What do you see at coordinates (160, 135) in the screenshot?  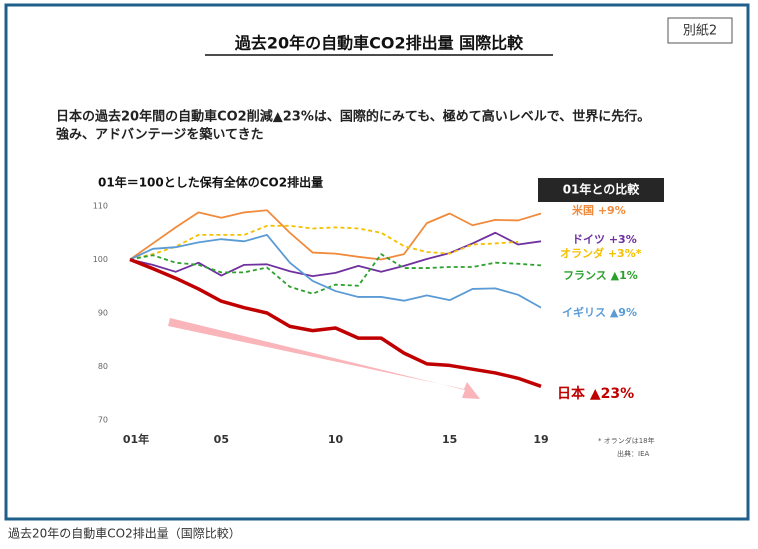 I see `lead-text: 強み、アドバンテージを築いてきた` at bounding box center [160, 135].